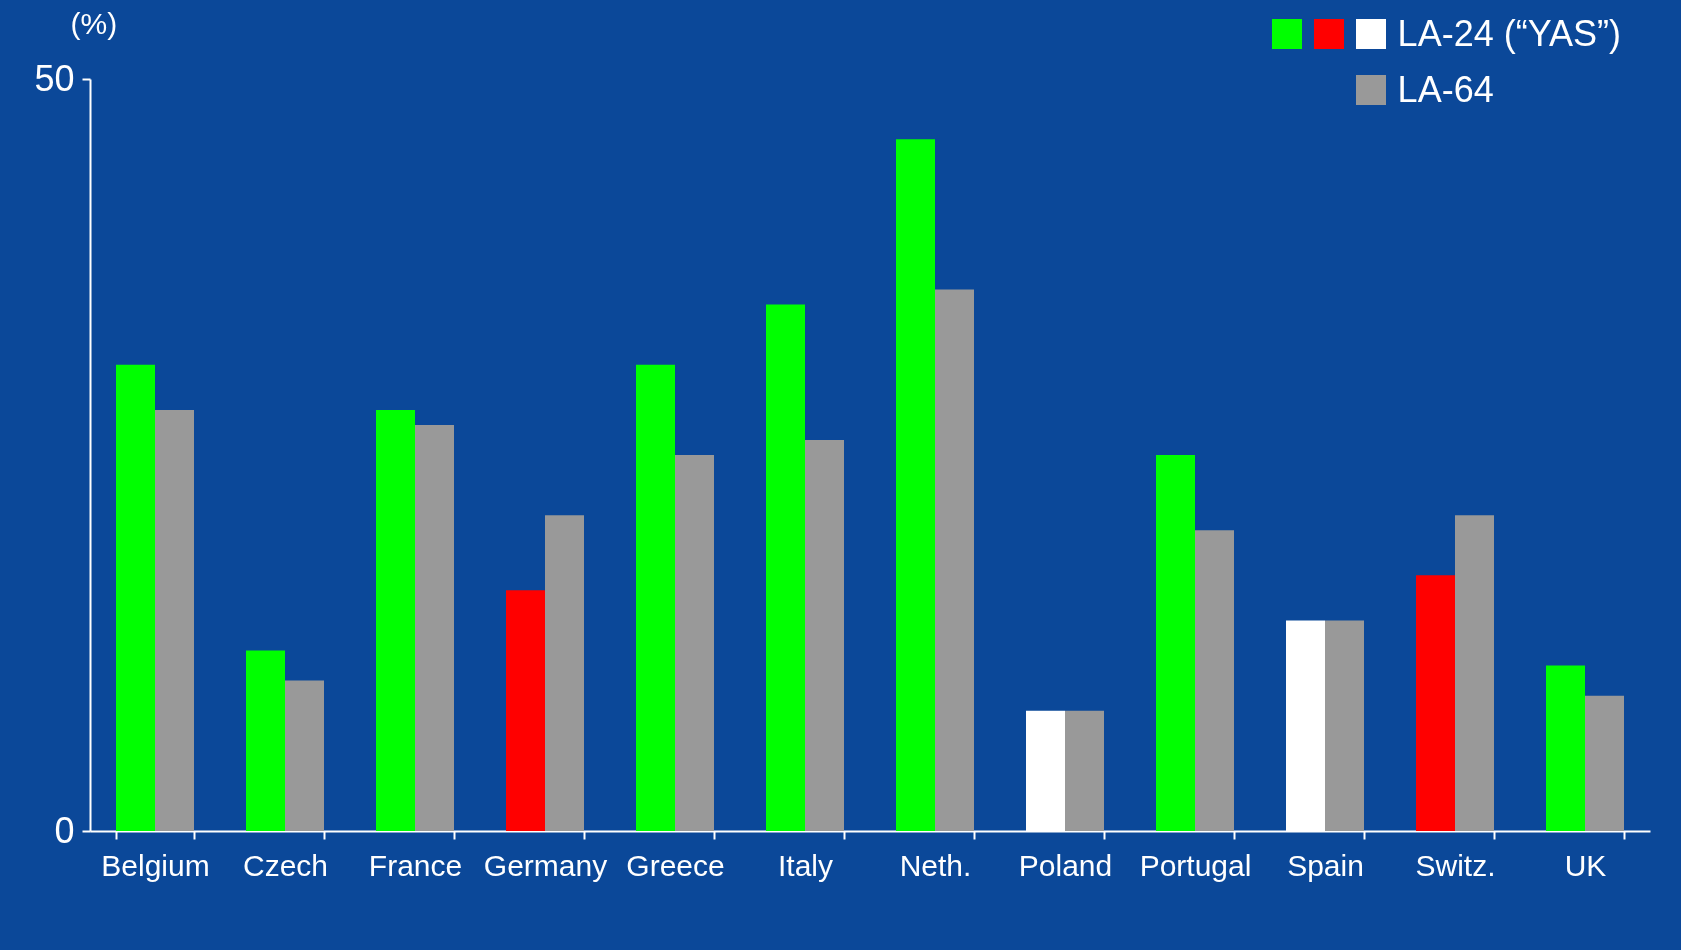  What do you see at coordinates (1065, 865) in the screenshot?
I see `x-tick-label: Poland` at bounding box center [1065, 865].